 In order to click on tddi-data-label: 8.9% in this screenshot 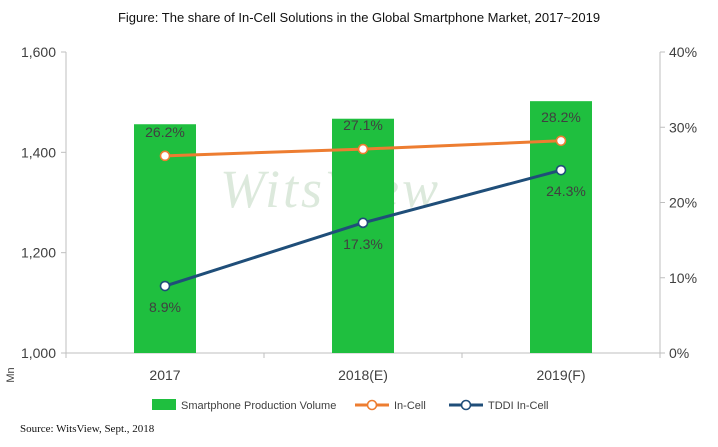, I will do `click(165, 307)`.